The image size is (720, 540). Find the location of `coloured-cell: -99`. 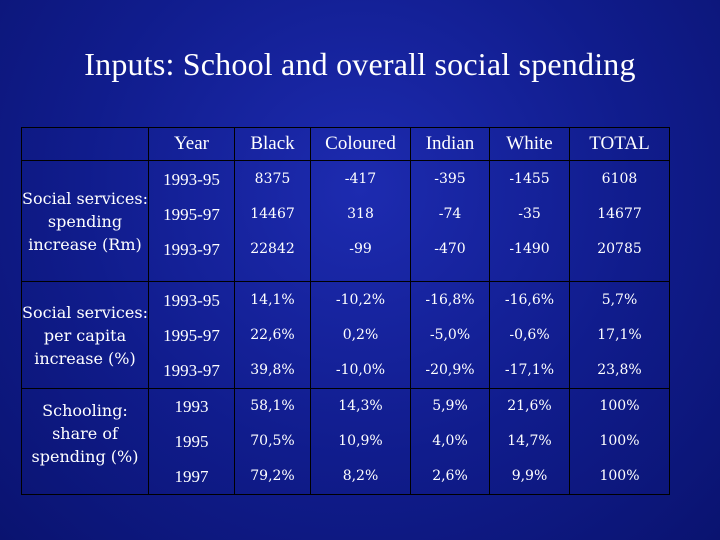

coloured-cell: -99 is located at coordinates (360, 249).